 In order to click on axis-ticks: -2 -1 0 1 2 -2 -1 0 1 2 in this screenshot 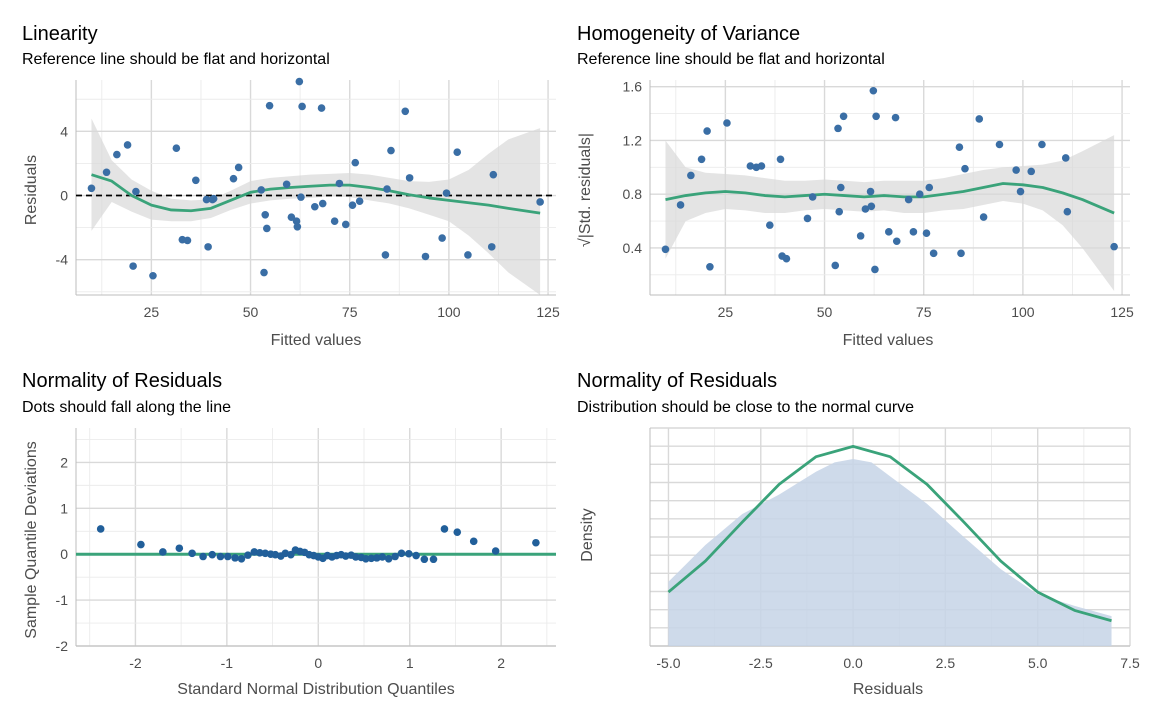, I will do `click(281, 562)`.